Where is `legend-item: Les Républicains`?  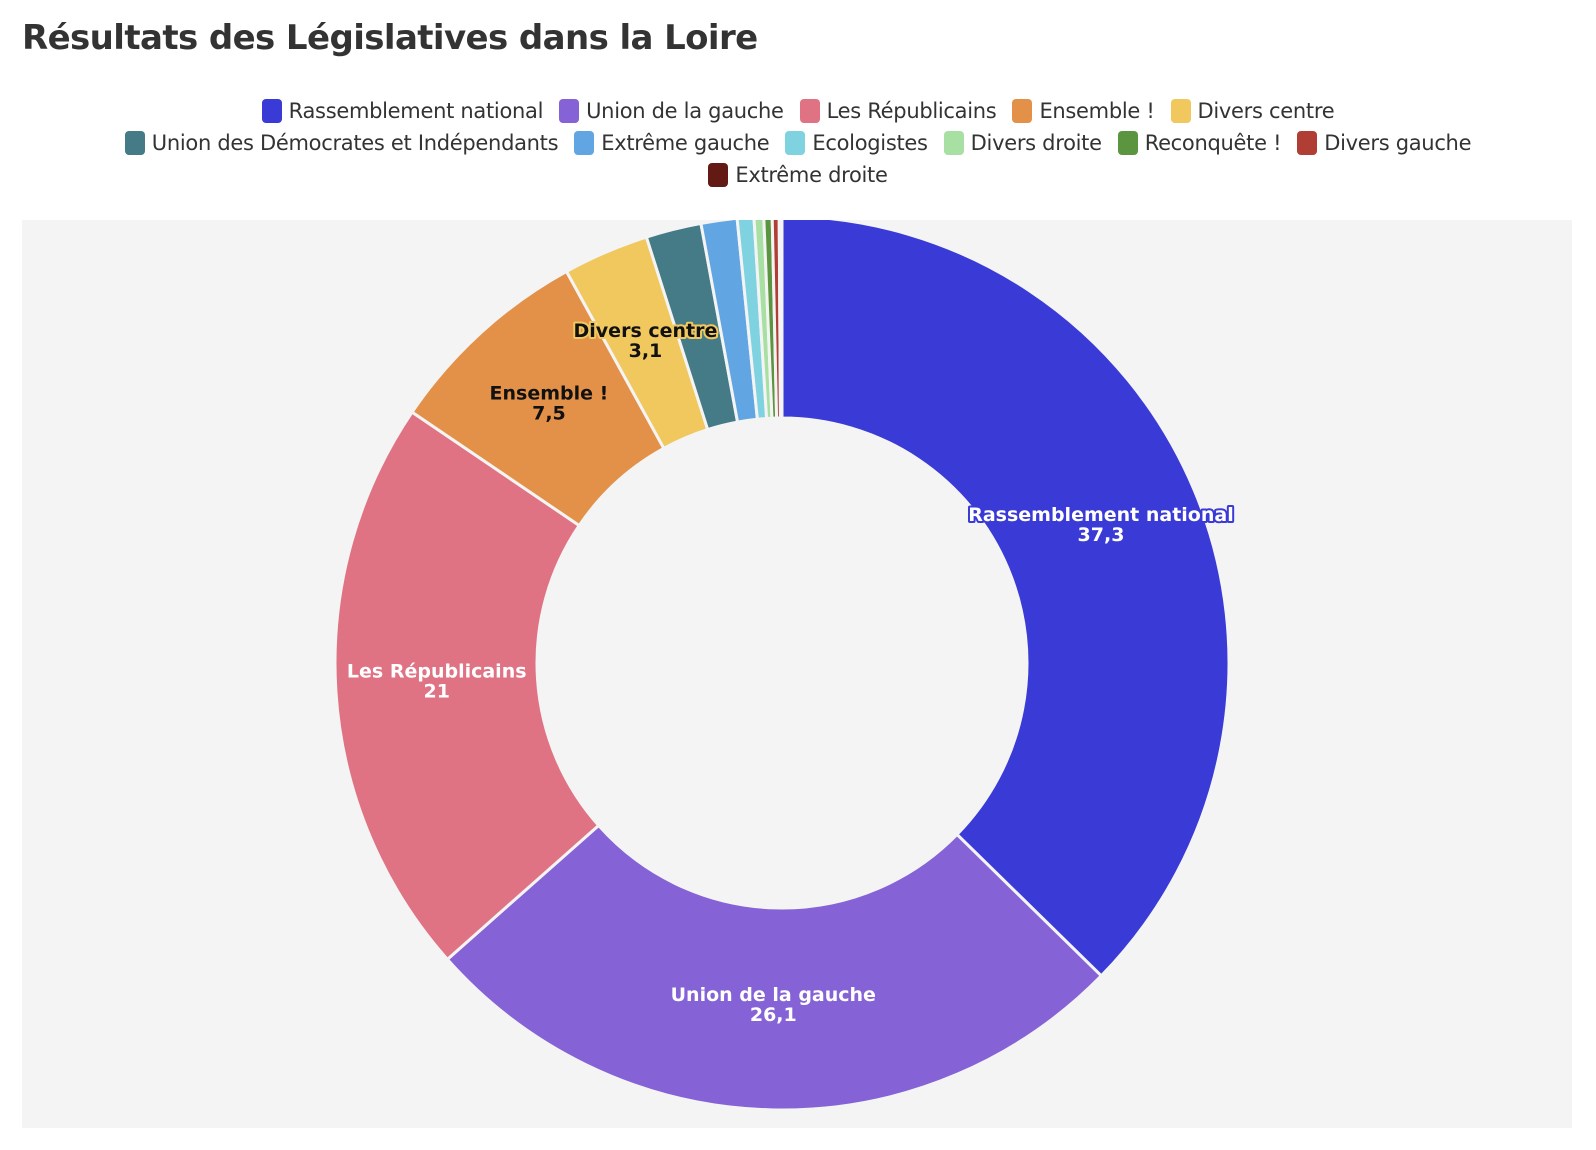 legend-item: Les Républicains is located at coordinates (898, 111).